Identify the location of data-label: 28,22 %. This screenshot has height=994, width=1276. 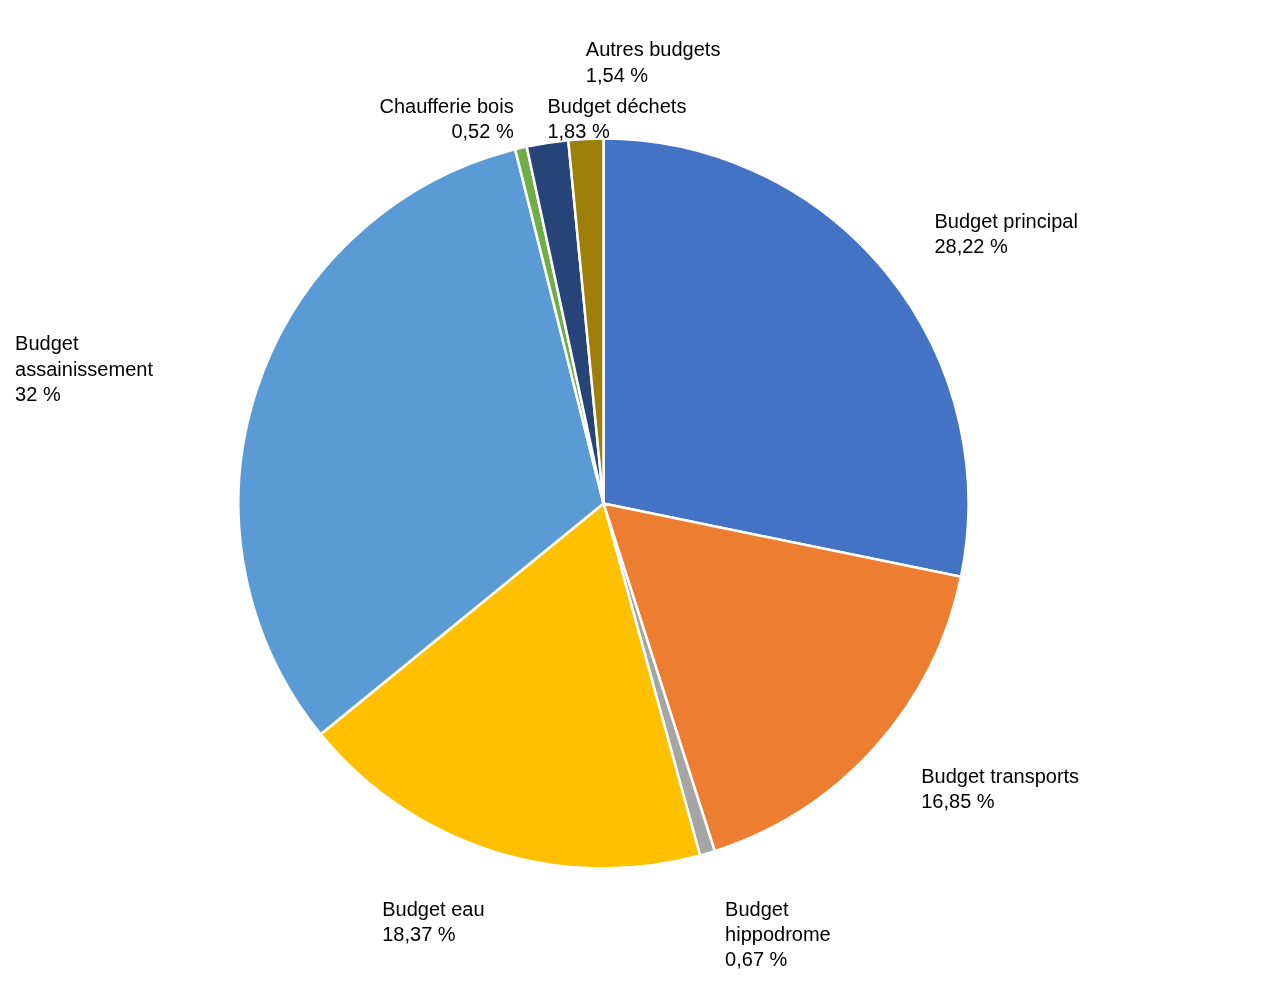
(971, 246).